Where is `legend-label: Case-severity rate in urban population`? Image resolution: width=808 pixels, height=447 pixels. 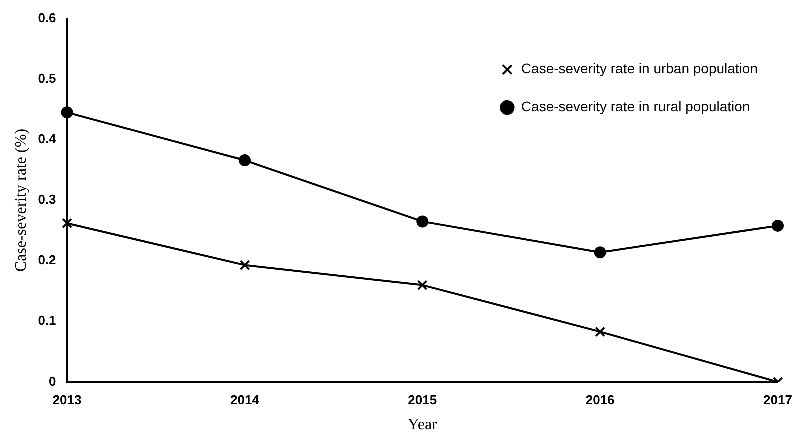 legend-label: Case-severity rate in urban population is located at coordinates (639, 68).